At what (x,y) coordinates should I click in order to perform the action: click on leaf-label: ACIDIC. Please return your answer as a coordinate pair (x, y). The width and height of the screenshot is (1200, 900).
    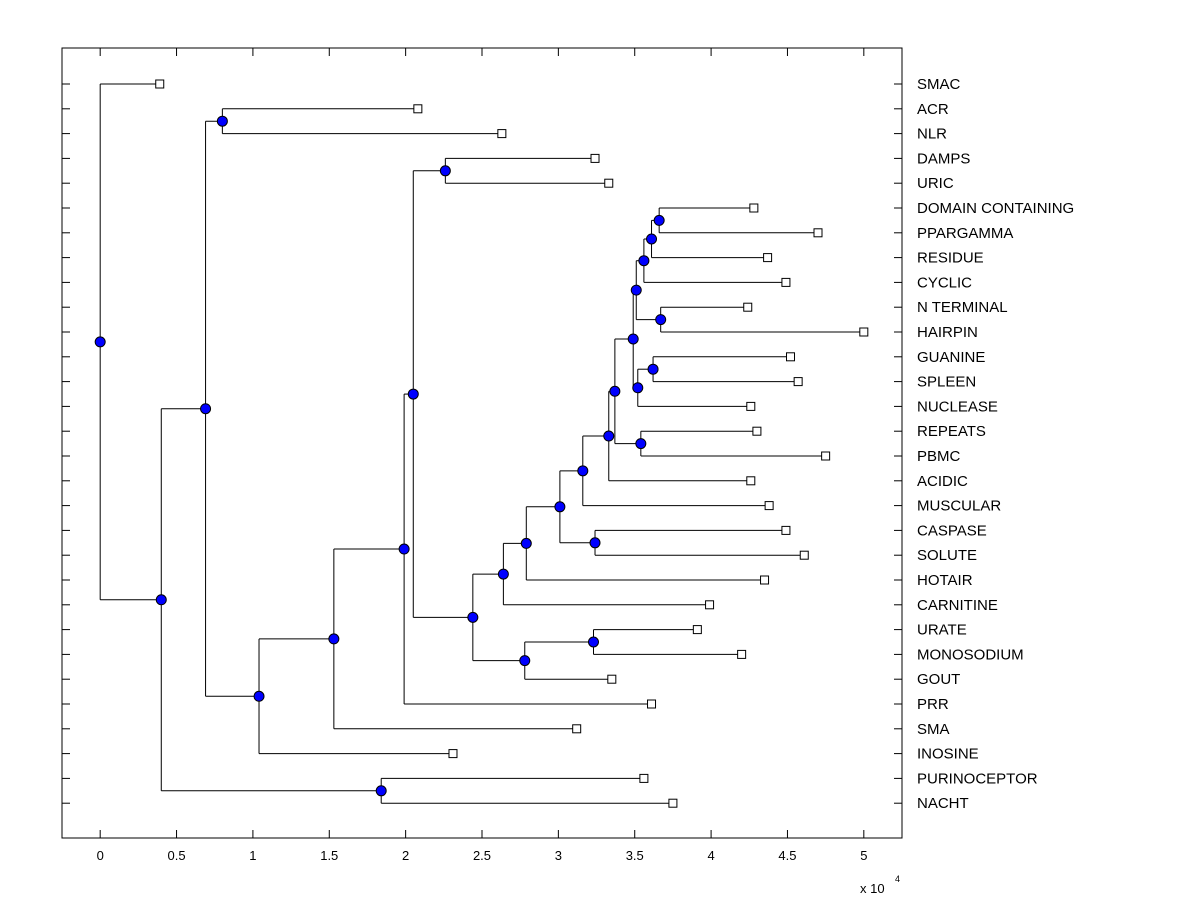
    Looking at the image, I should click on (942, 481).